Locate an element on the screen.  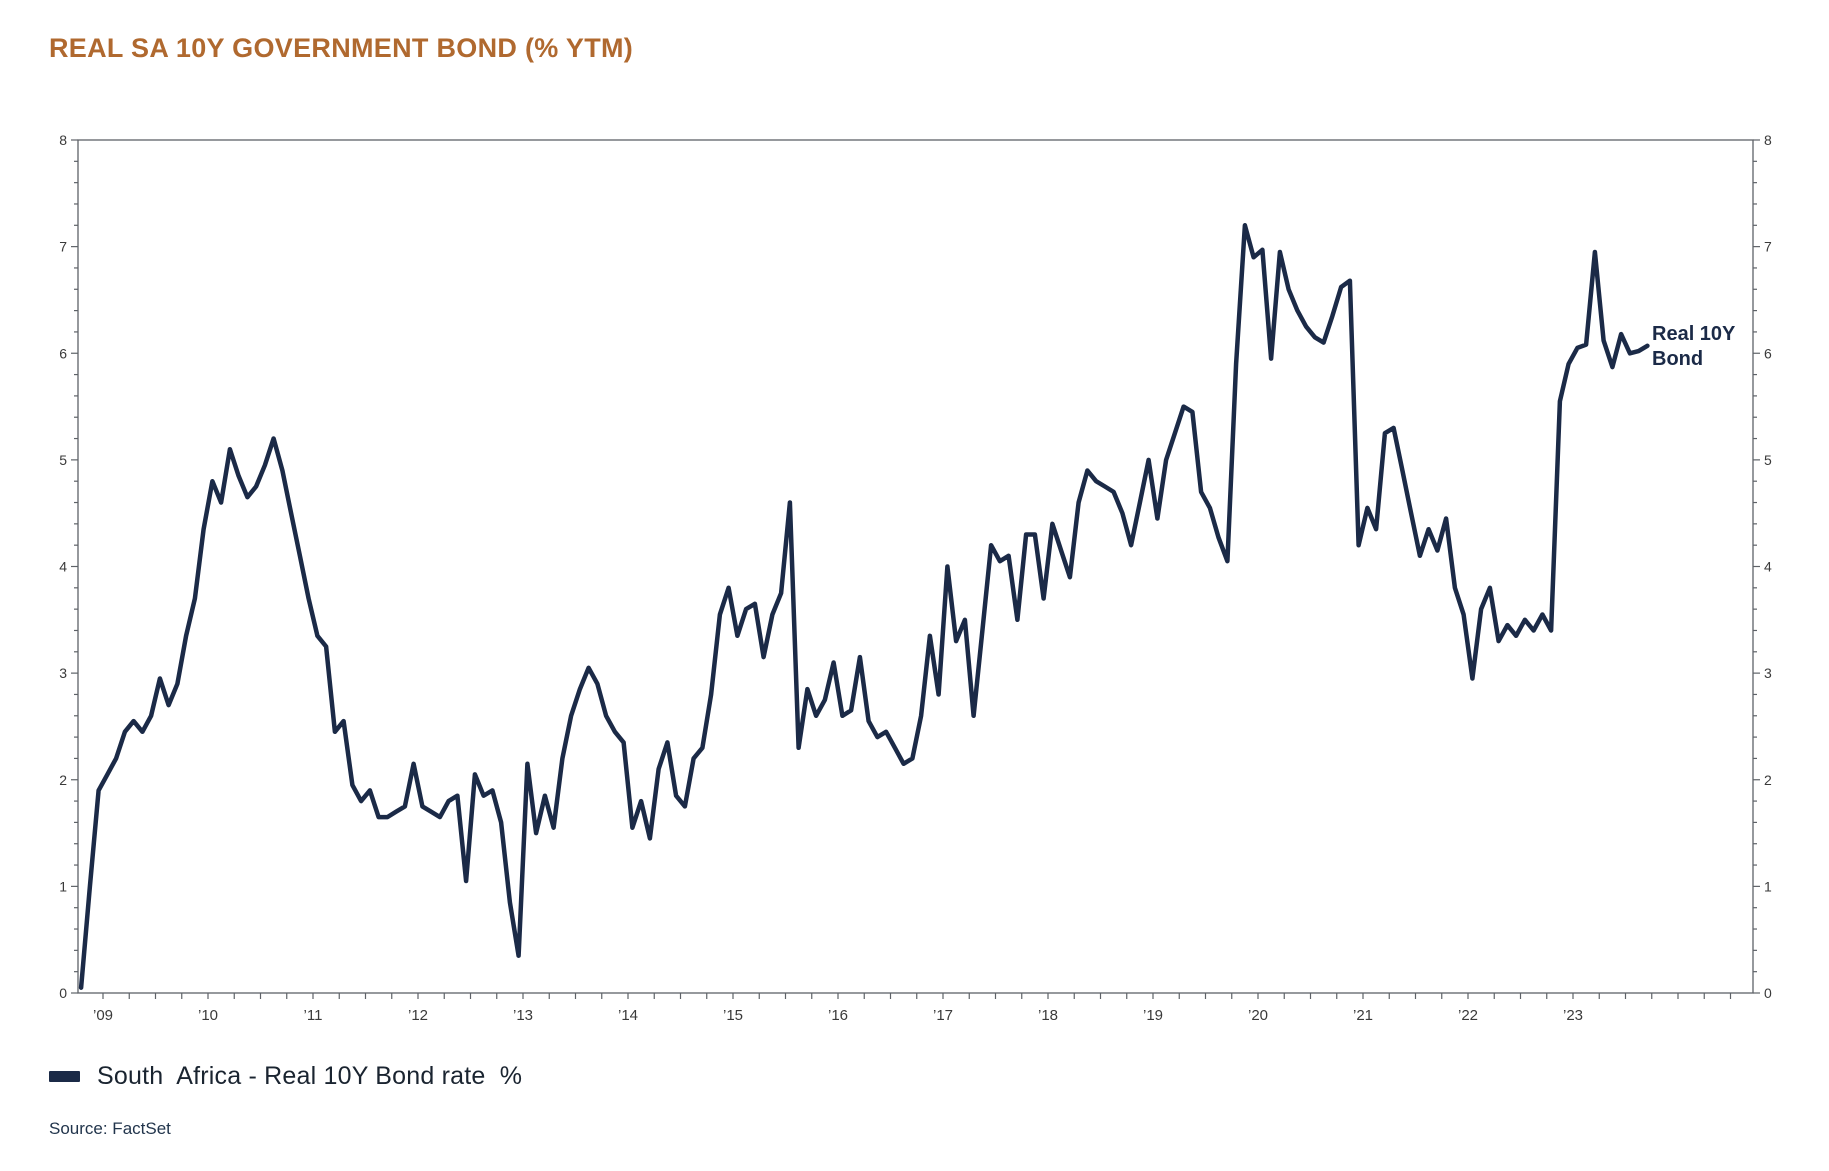
y-tick-label-right: 0 is located at coordinates (1768, 993).